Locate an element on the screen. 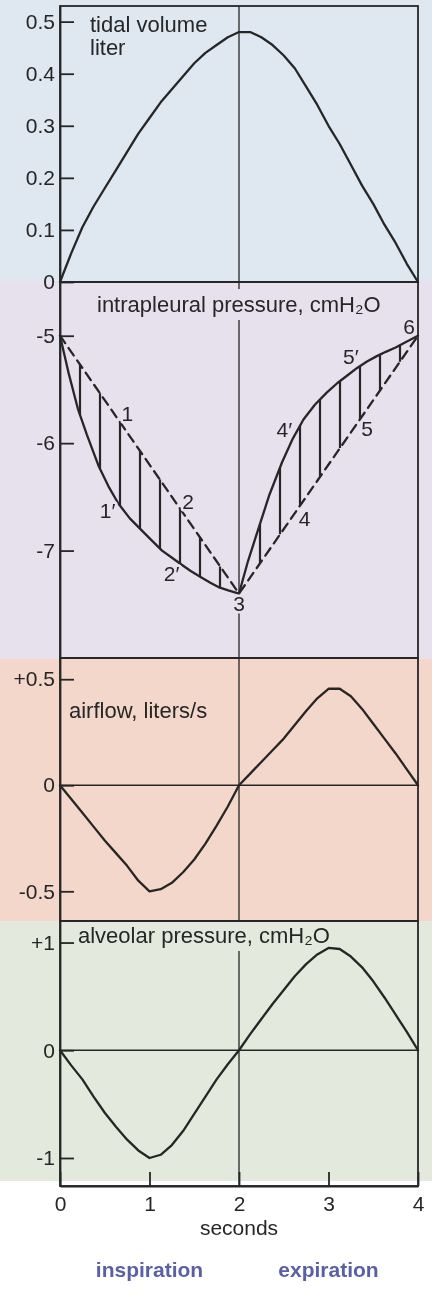 This screenshot has width=432, height=1302. x-axis-title: seconds is located at coordinates (239, 1227).